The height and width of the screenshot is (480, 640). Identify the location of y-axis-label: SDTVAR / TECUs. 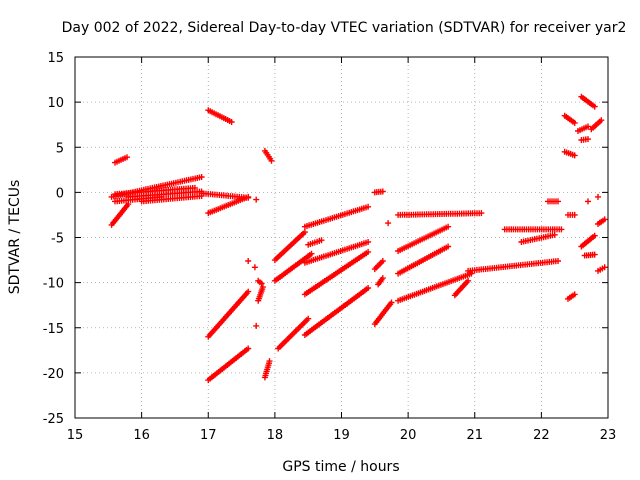
(15, 237).